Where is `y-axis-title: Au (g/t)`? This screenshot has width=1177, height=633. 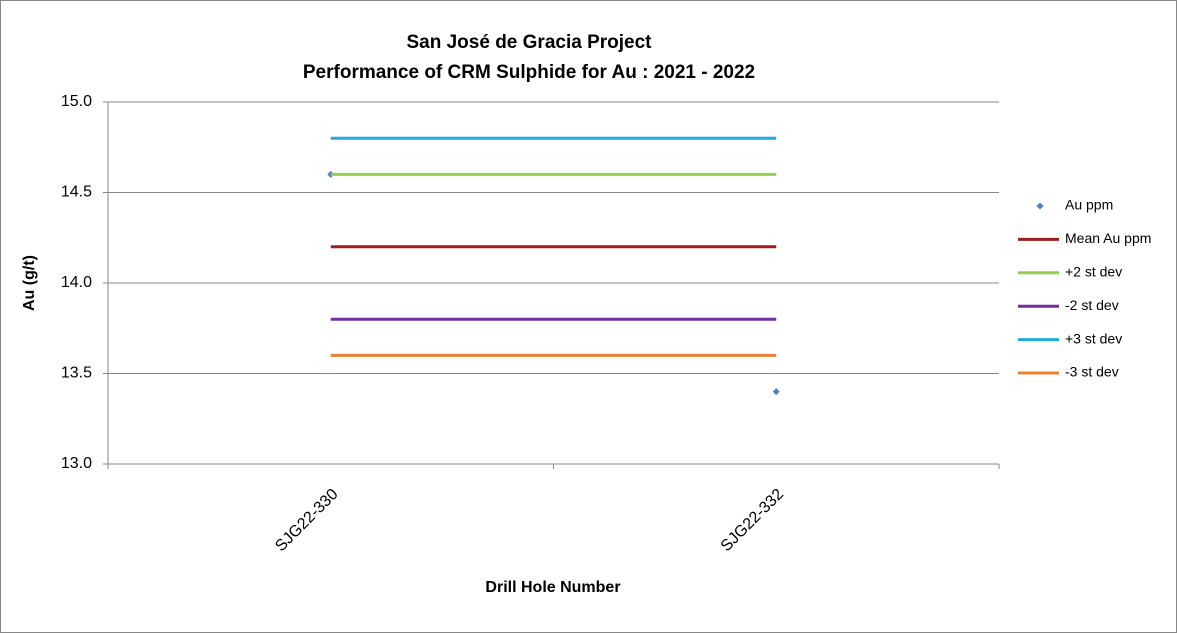 y-axis-title: Au (g/t) is located at coordinates (29, 283).